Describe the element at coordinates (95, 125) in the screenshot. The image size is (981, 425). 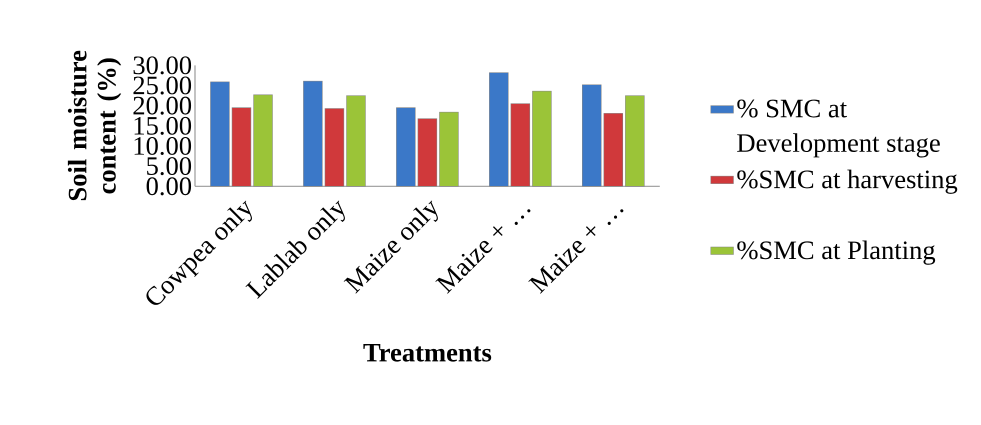
I see `y-axis-title: Soil moisture content (%)` at that location.